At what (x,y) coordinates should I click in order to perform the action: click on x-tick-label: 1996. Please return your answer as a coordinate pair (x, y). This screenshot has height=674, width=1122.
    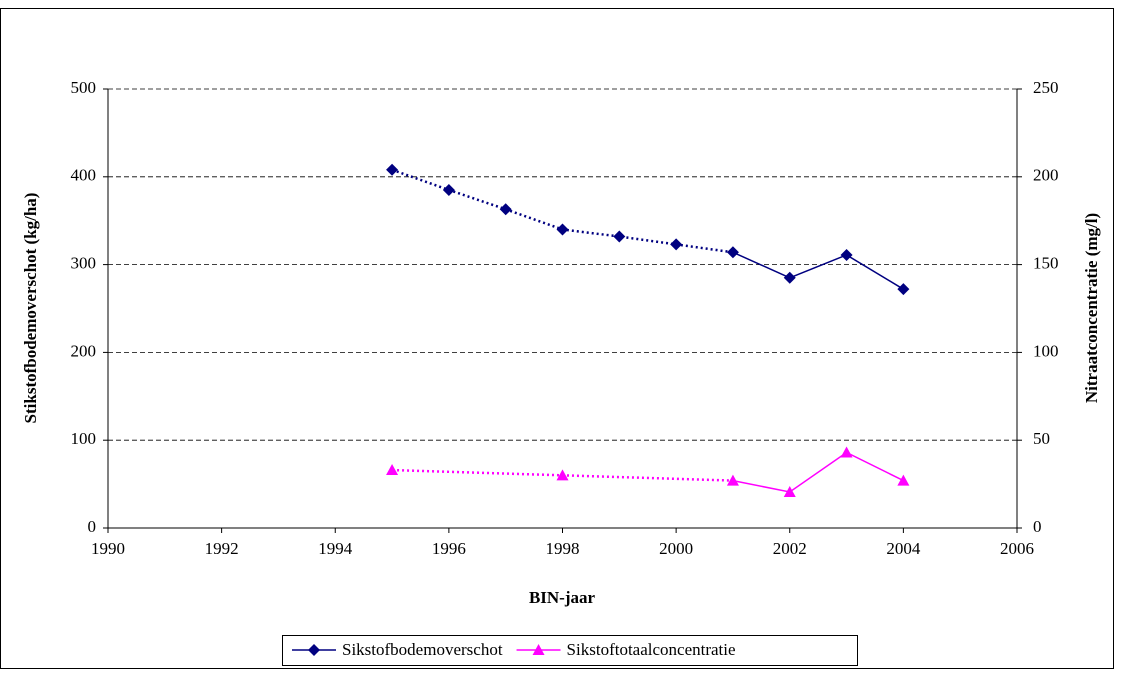
    Looking at the image, I should click on (449, 548).